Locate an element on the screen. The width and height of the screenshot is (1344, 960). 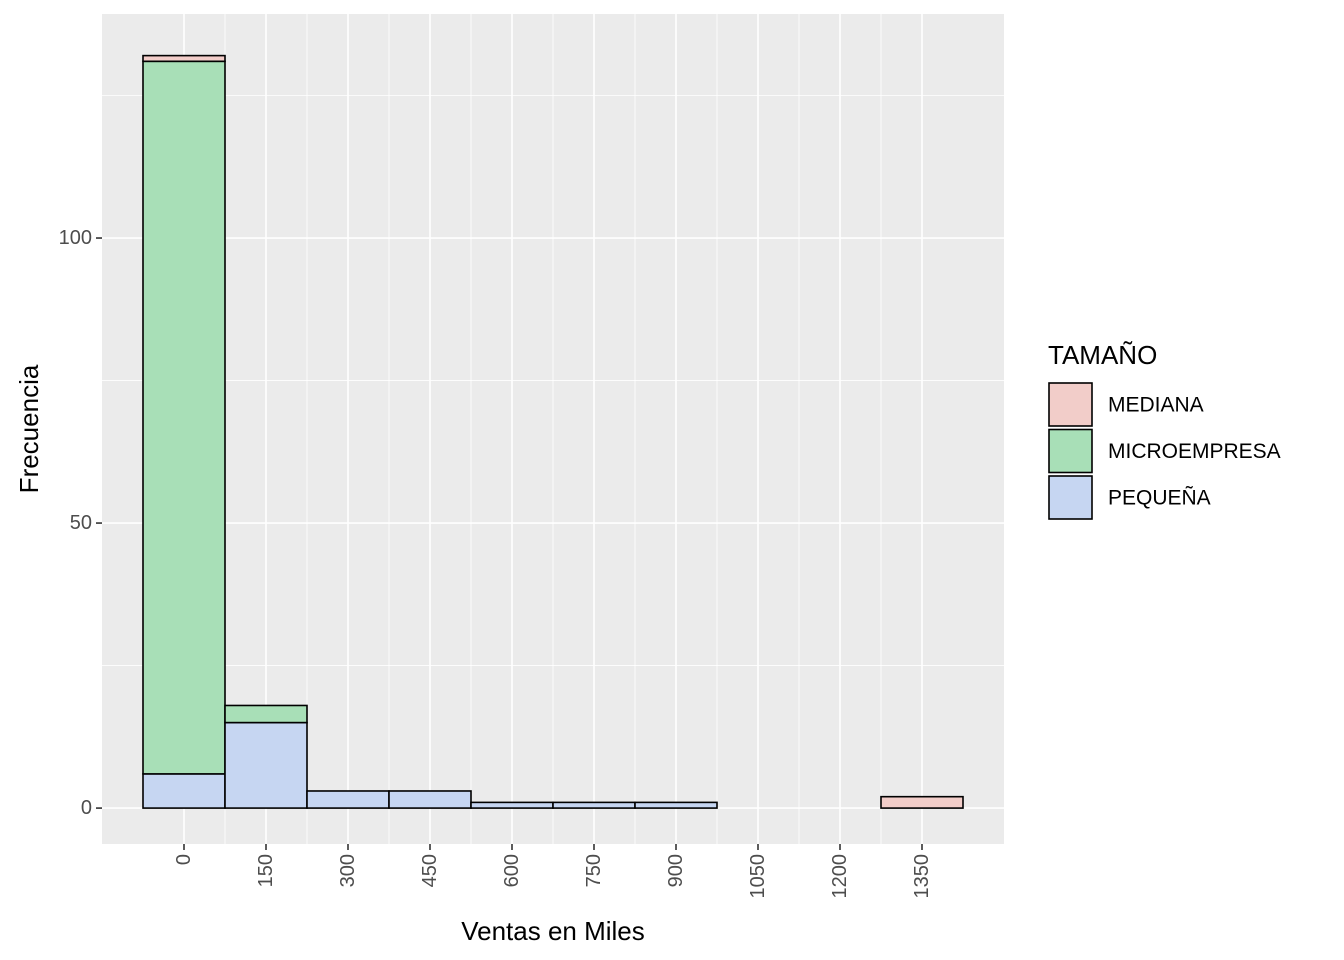
x-tick-label: 750 is located at coordinates (594, 870).